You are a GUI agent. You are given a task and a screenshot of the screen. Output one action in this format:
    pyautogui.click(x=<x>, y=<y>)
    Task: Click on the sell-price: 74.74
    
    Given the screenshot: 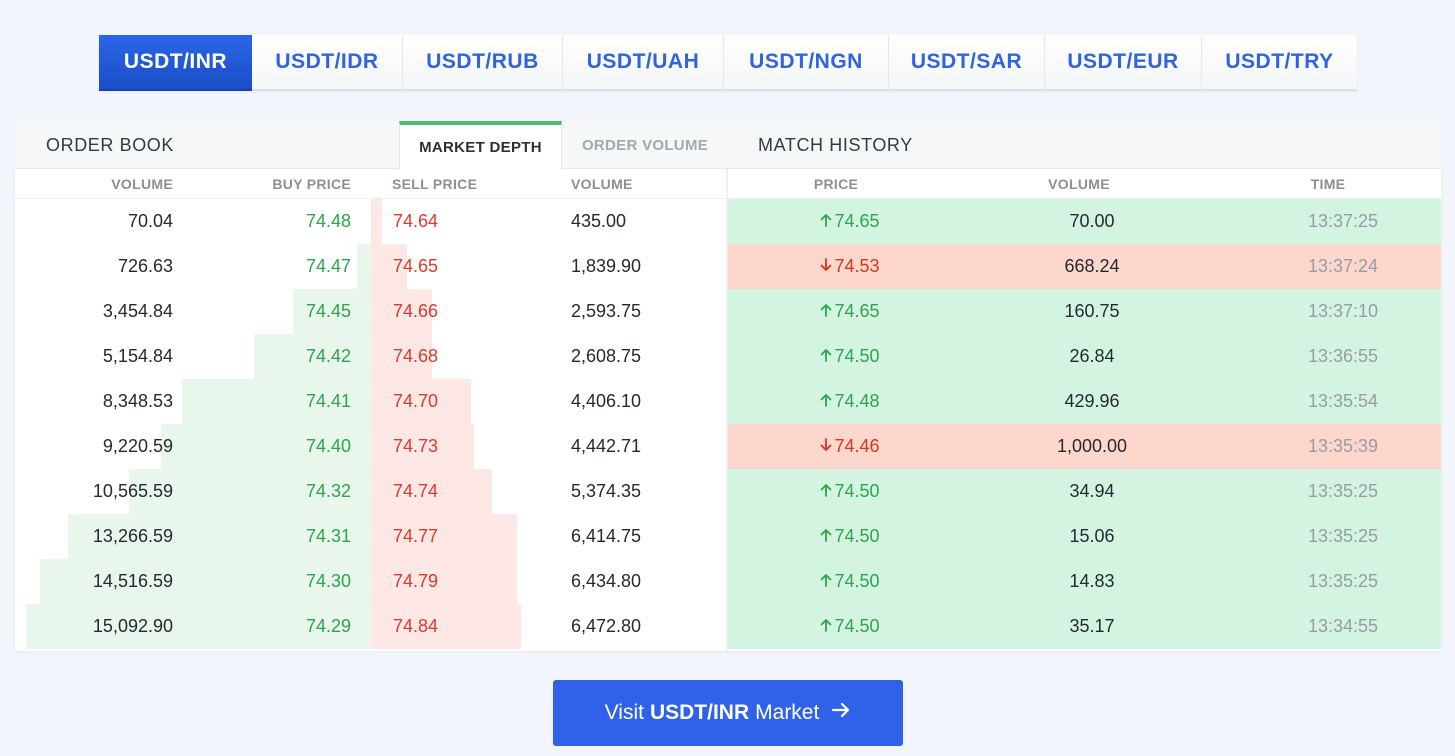 What is the action you would take?
    pyautogui.click(x=416, y=491)
    